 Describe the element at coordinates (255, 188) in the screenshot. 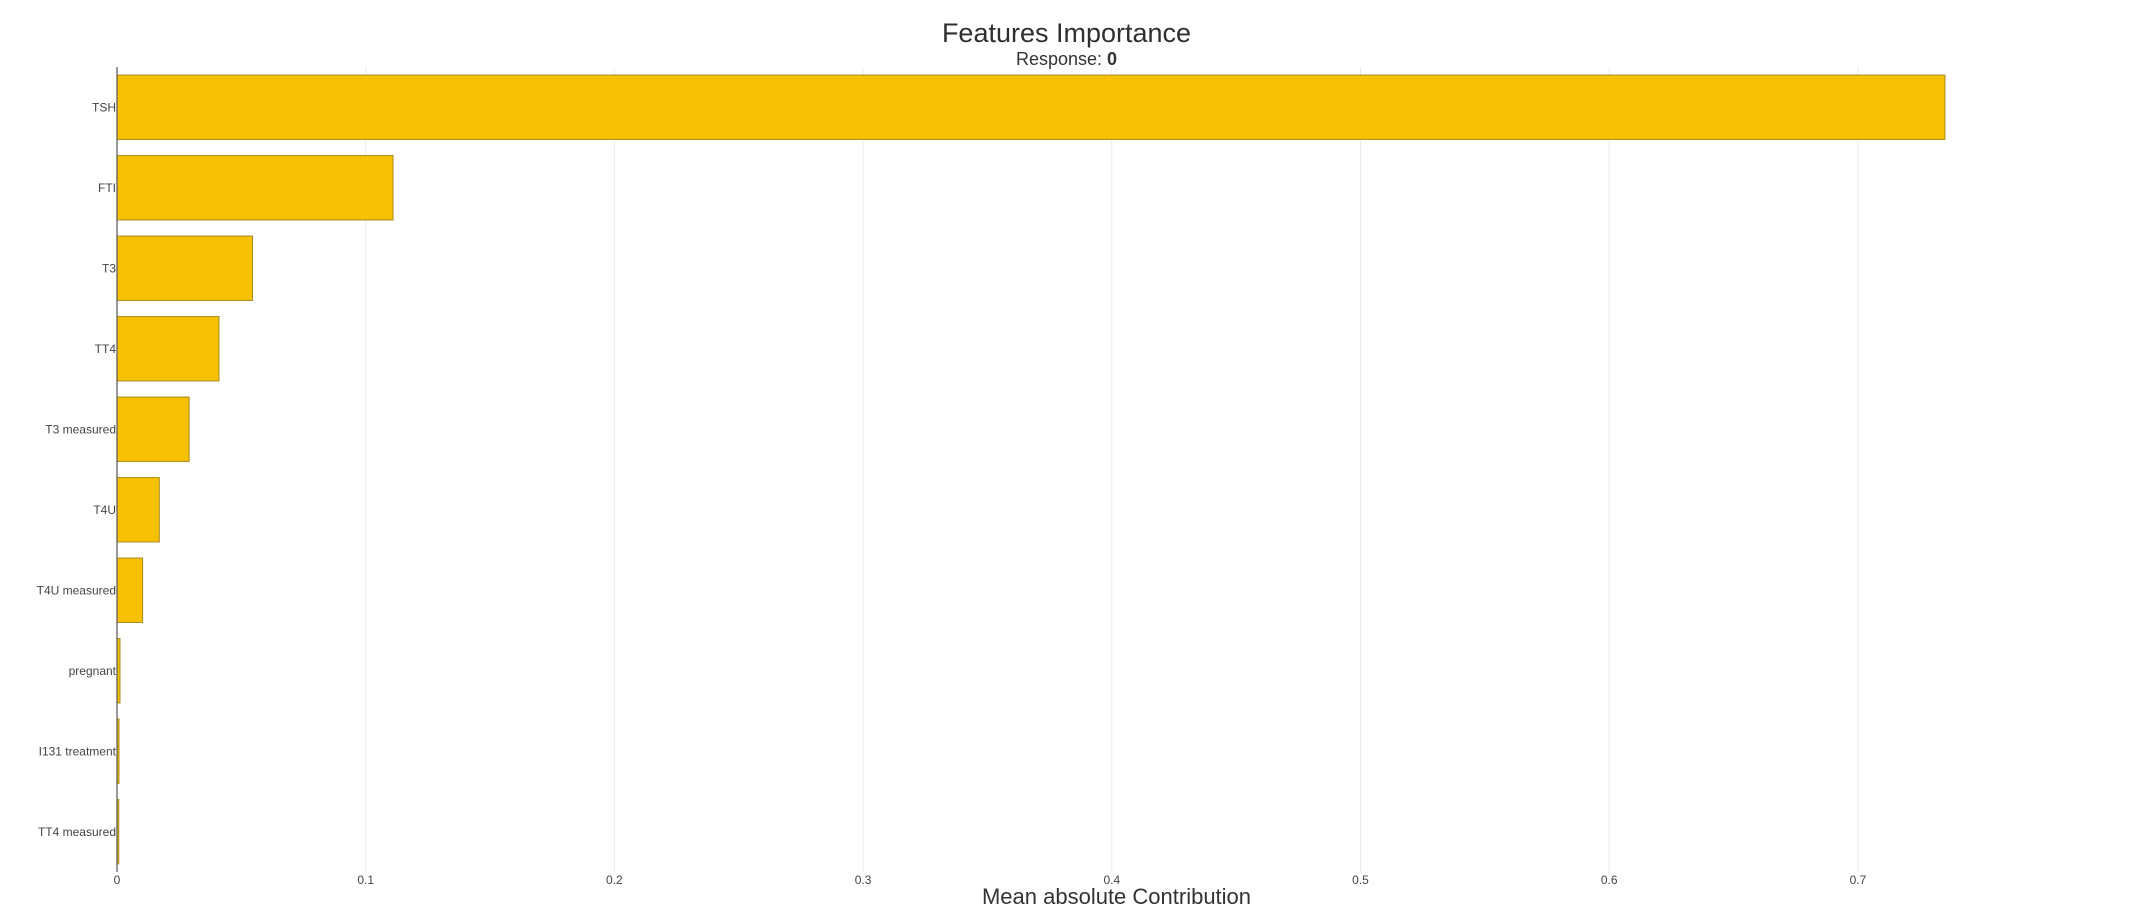

I see `bar-fti` at that location.